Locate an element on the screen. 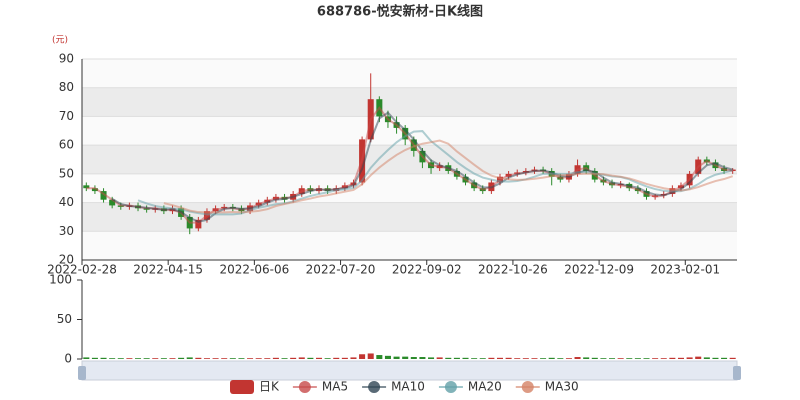 The image size is (800, 400). legend-item: 日K is located at coordinates (255, 387).